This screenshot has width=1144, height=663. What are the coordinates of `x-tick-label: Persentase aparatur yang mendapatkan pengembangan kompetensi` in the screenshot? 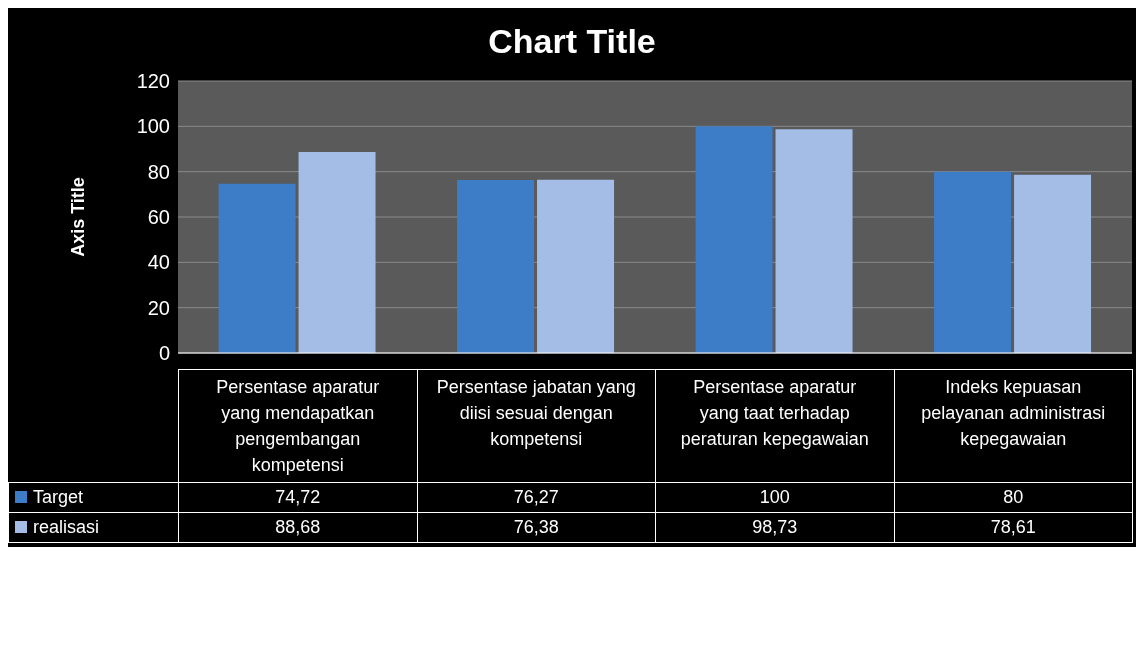 It's located at (297, 426).